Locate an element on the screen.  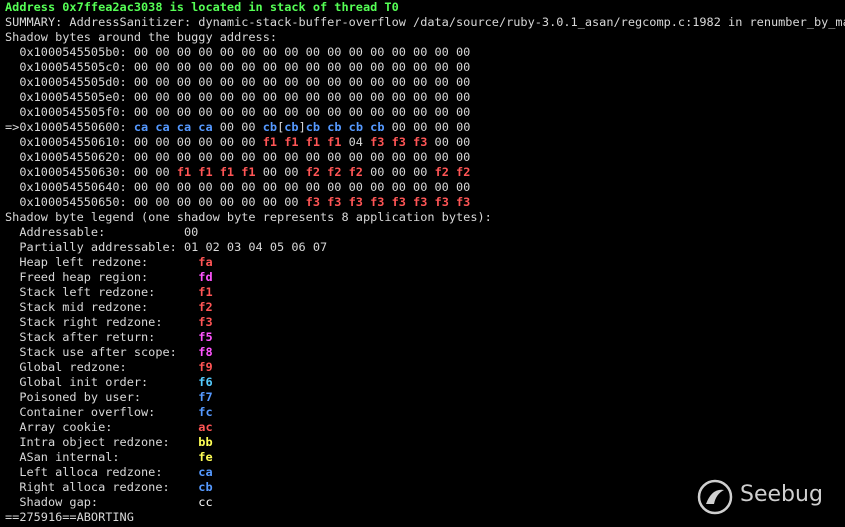
text-segment: cb cb cb cb is located at coordinates (345, 127).